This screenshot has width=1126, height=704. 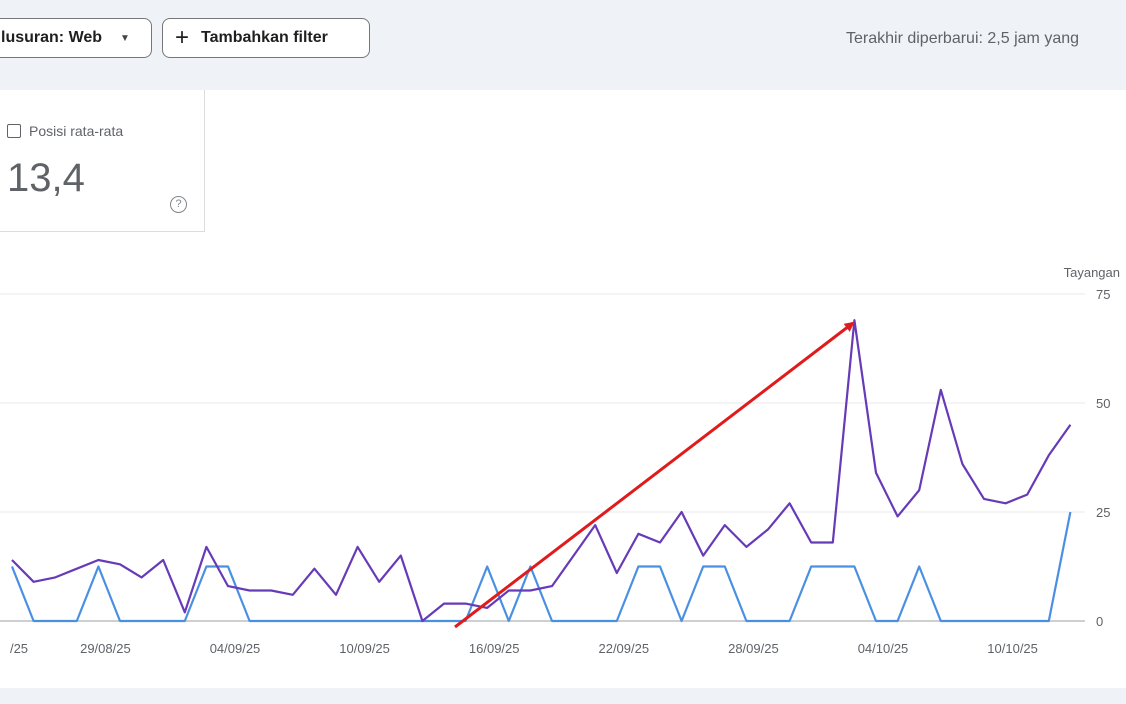 I want to click on y-tick-label: 0, so click(x=1099, y=621).